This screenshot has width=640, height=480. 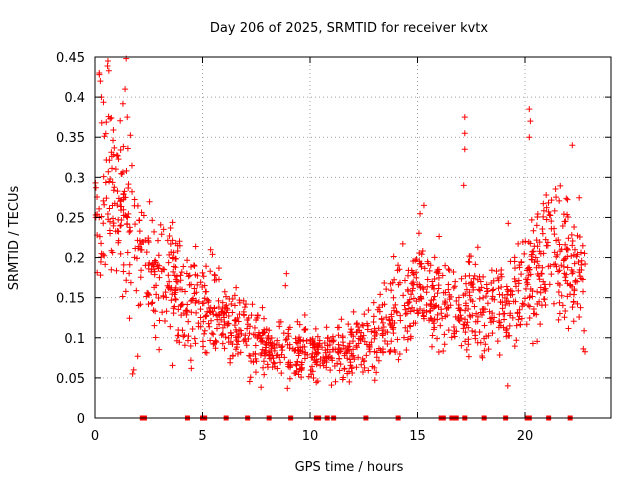 I want to click on y-tick-label: 0.45, so click(x=70, y=58).